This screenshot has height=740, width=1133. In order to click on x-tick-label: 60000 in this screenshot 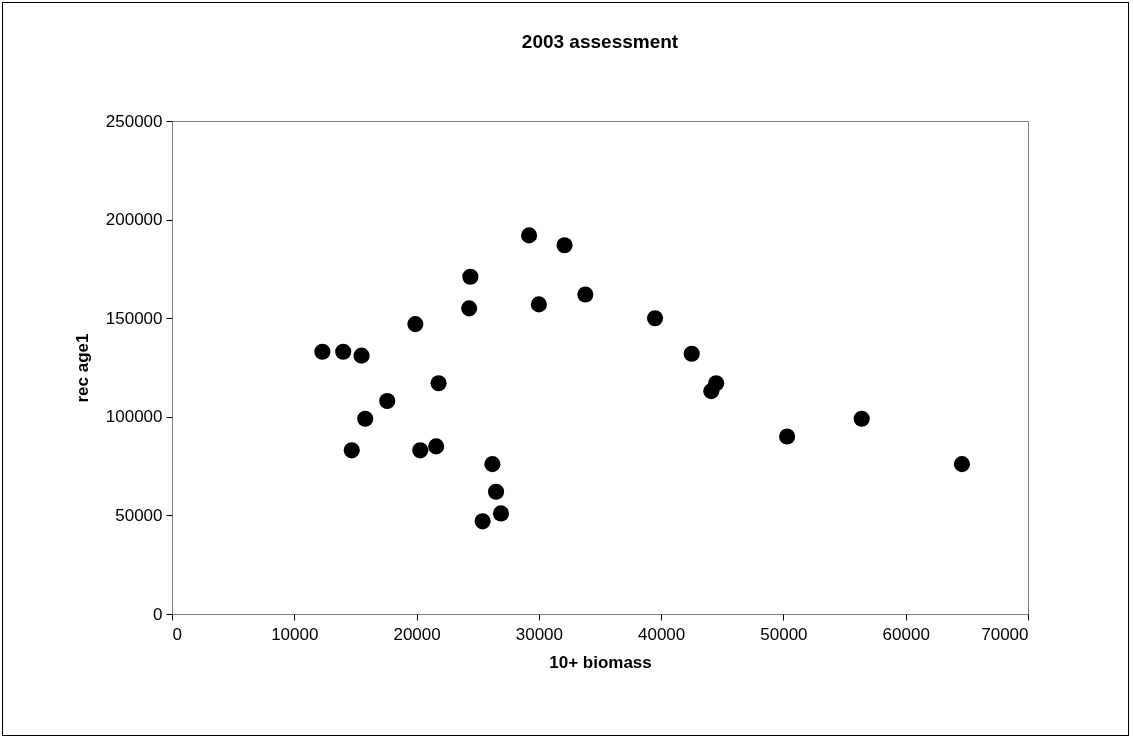, I will do `click(906, 634)`.